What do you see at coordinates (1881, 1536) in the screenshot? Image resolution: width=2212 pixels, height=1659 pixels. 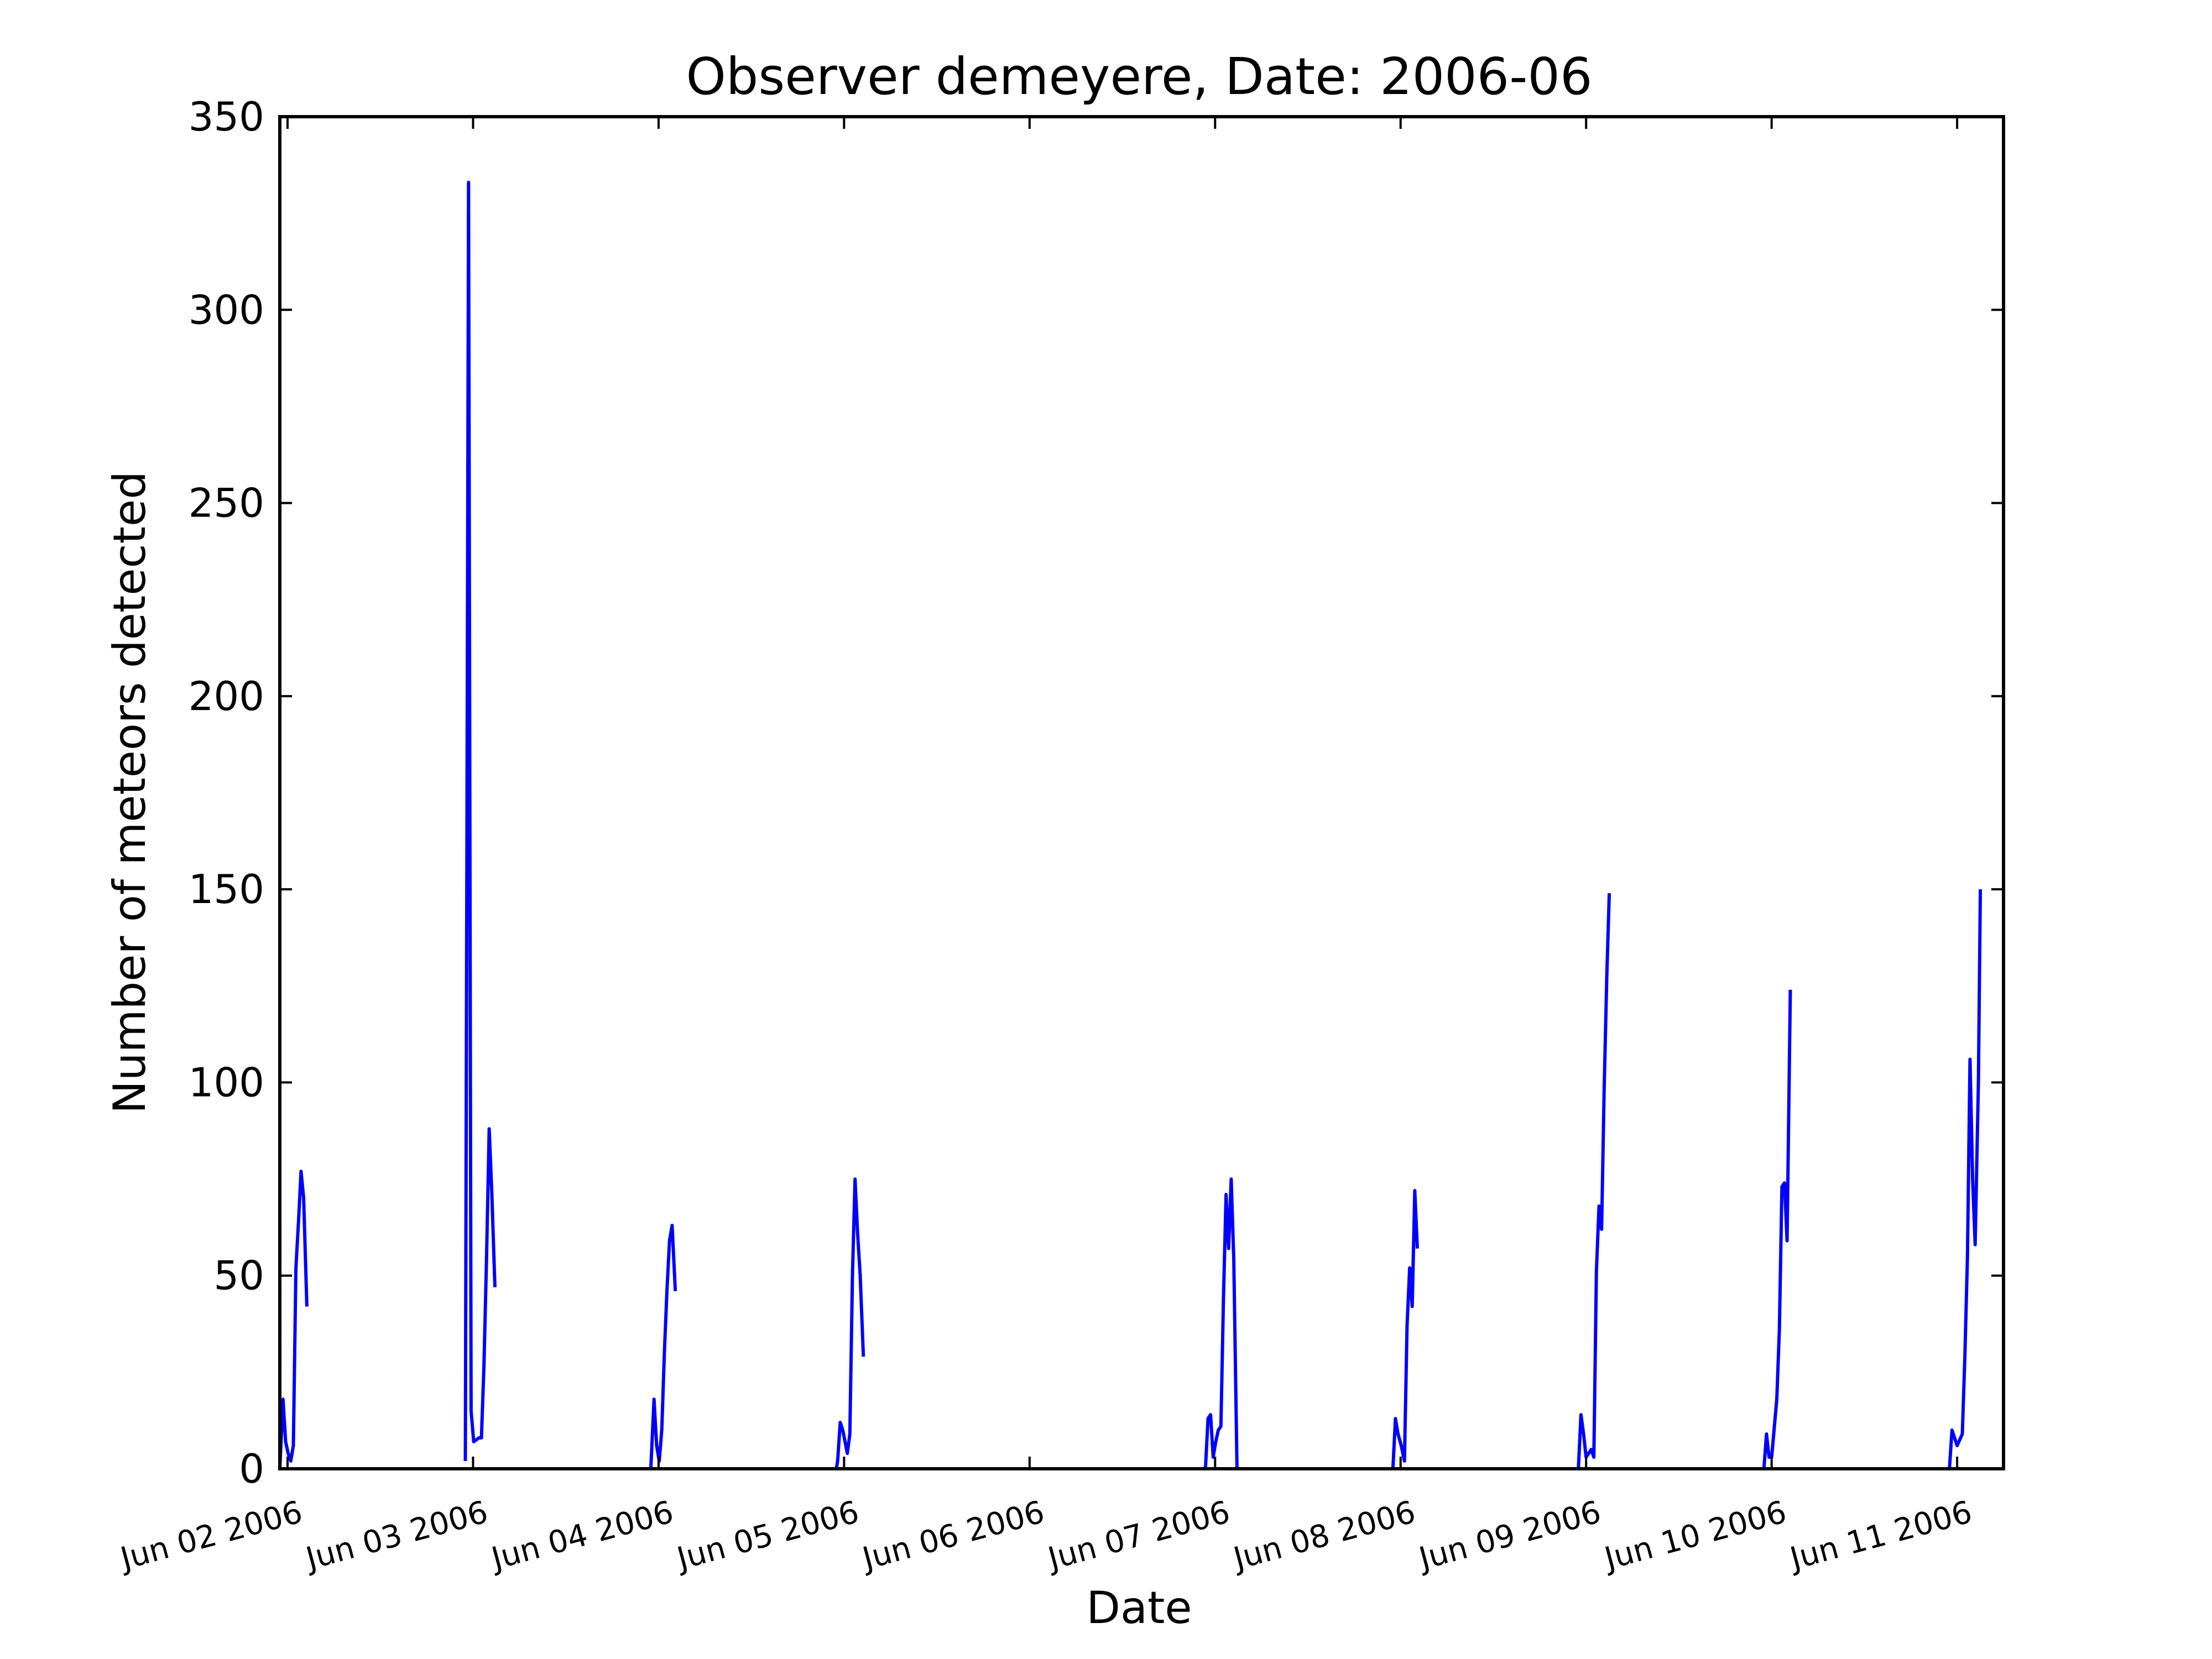 I see `x-tick-label: Jun 11 2006` at bounding box center [1881, 1536].